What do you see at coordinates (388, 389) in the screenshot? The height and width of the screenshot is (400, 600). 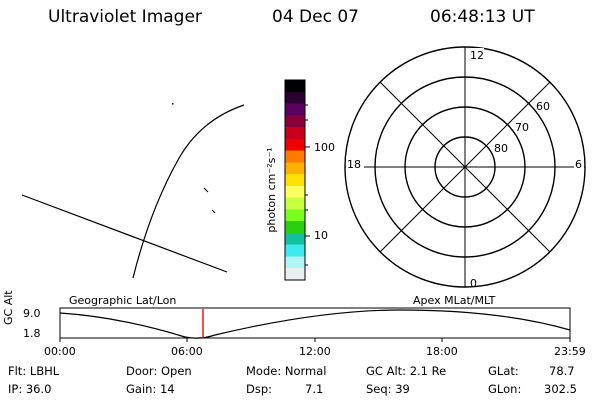 I see `seq-info: Seq: 39` at bounding box center [388, 389].